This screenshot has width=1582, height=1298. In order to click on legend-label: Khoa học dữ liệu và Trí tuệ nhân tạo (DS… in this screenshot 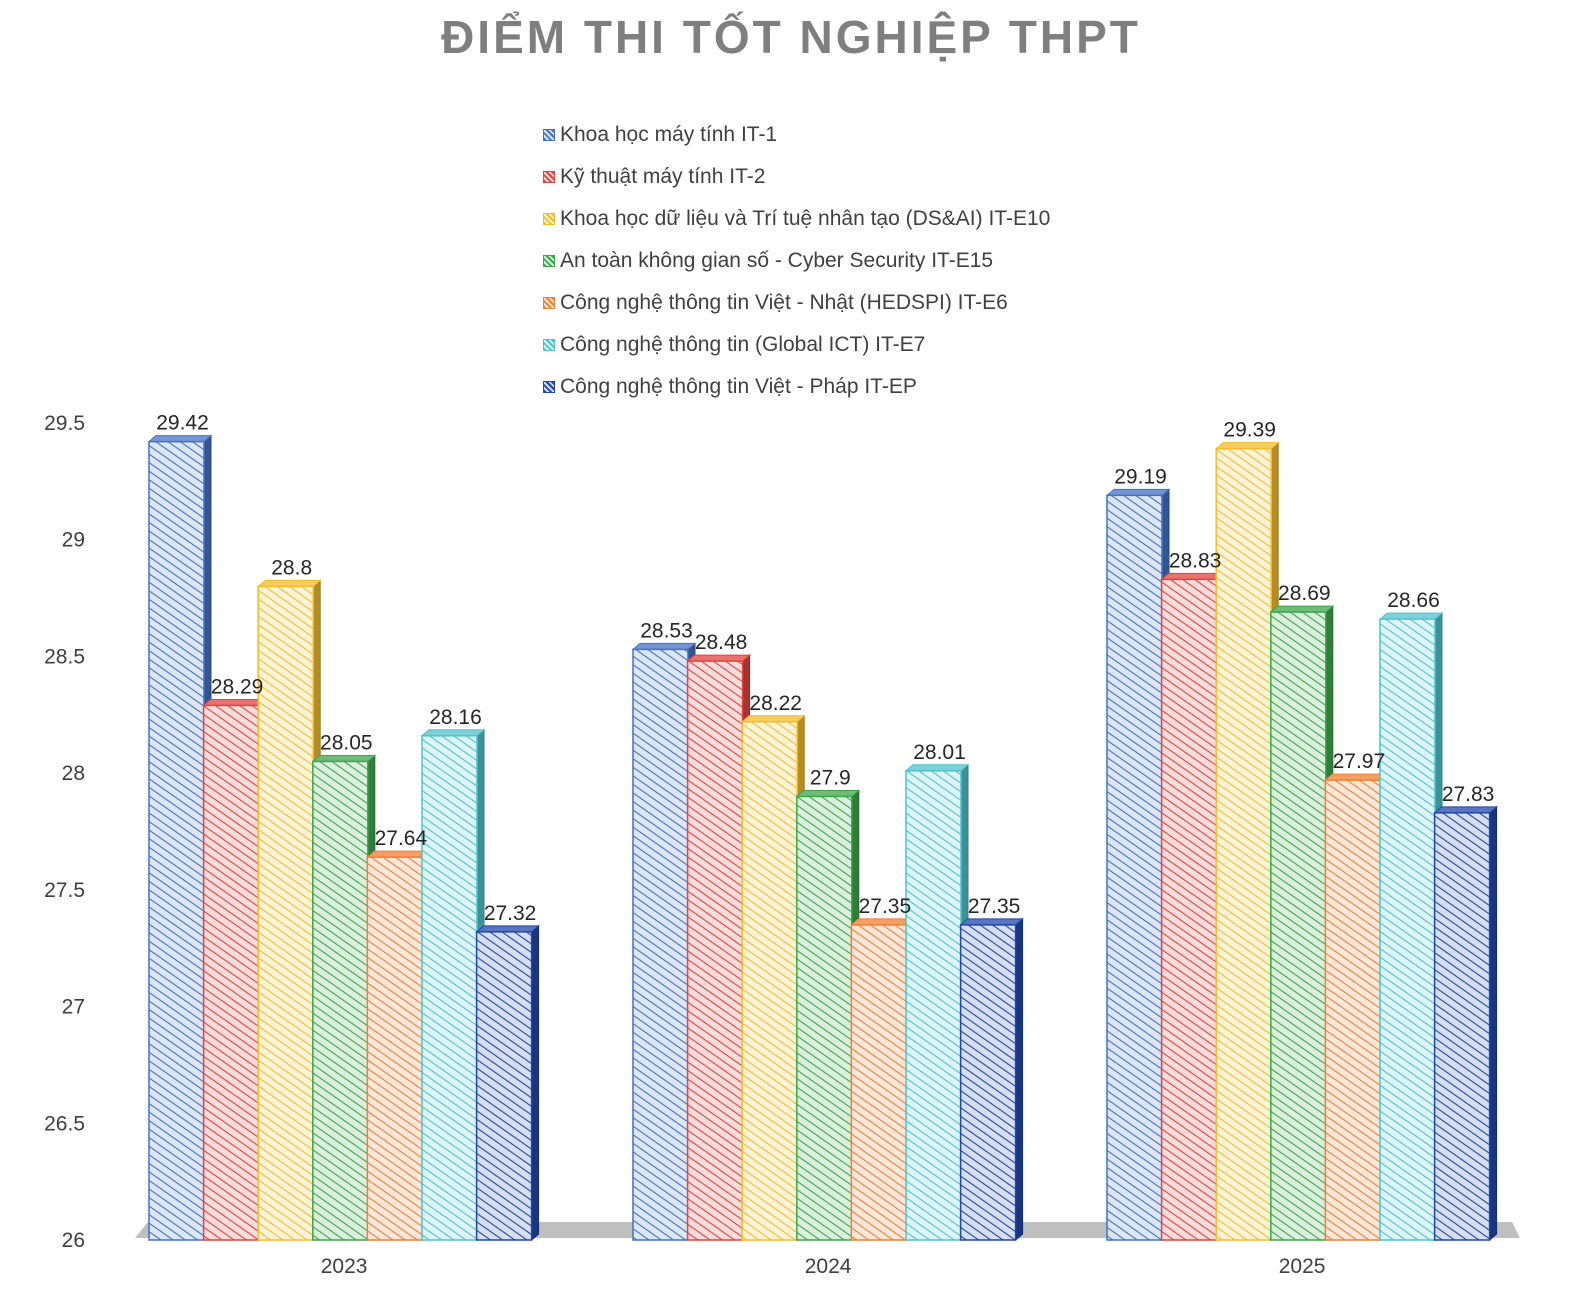, I will do `click(805, 218)`.